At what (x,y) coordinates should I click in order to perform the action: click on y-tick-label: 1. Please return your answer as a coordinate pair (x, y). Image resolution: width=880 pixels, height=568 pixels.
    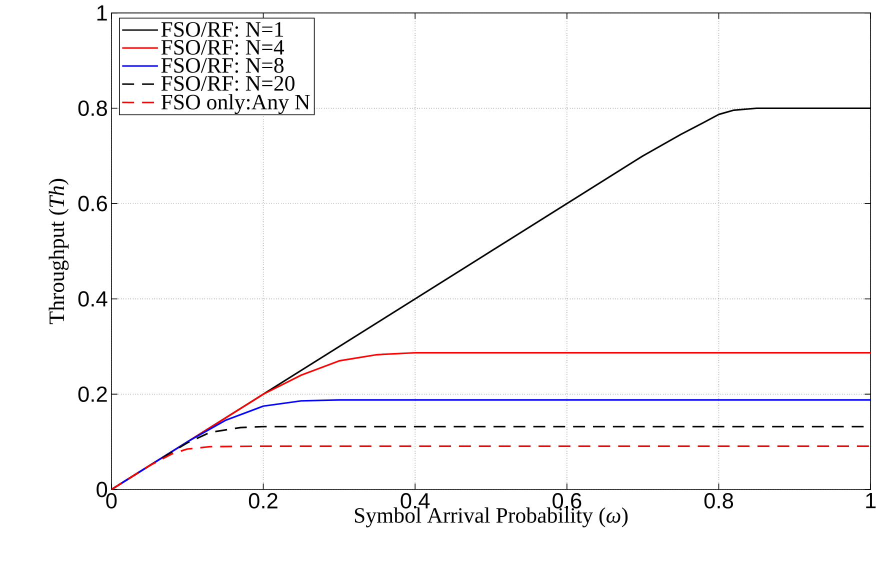
    Looking at the image, I should click on (102, 12).